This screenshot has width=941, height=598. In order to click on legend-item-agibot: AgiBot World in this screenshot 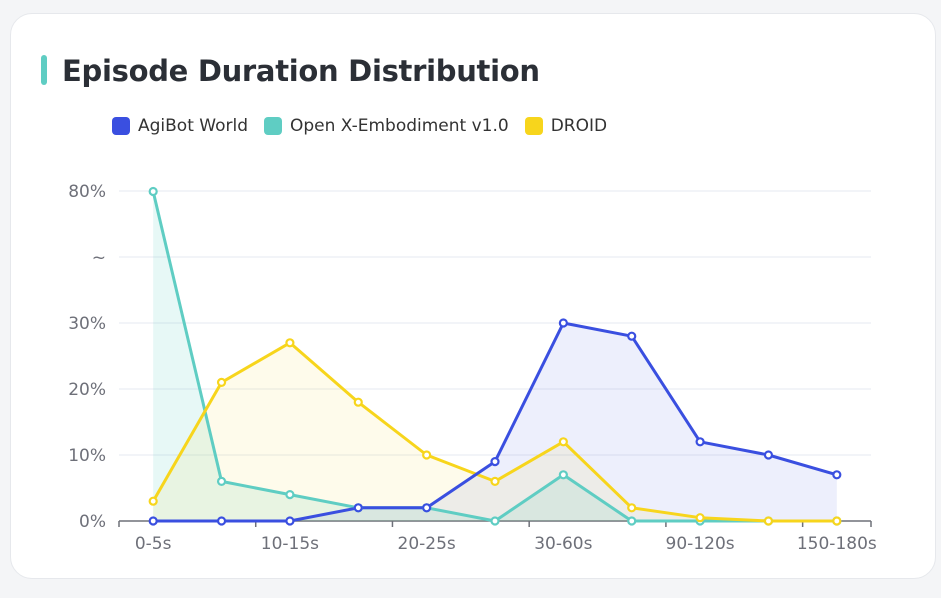, I will do `click(180, 126)`.